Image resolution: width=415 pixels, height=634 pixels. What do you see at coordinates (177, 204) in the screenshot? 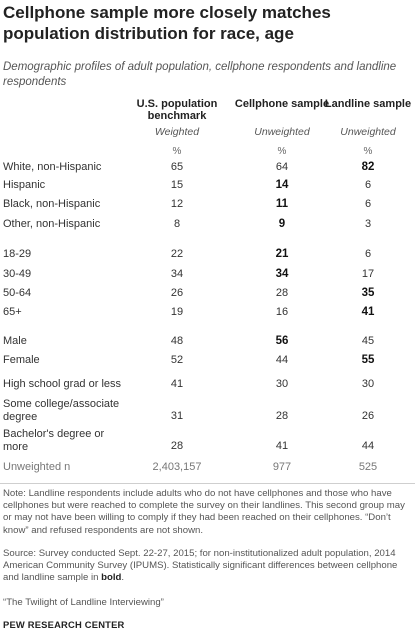
I see `cell-benchmark: 12` at bounding box center [177, 204].